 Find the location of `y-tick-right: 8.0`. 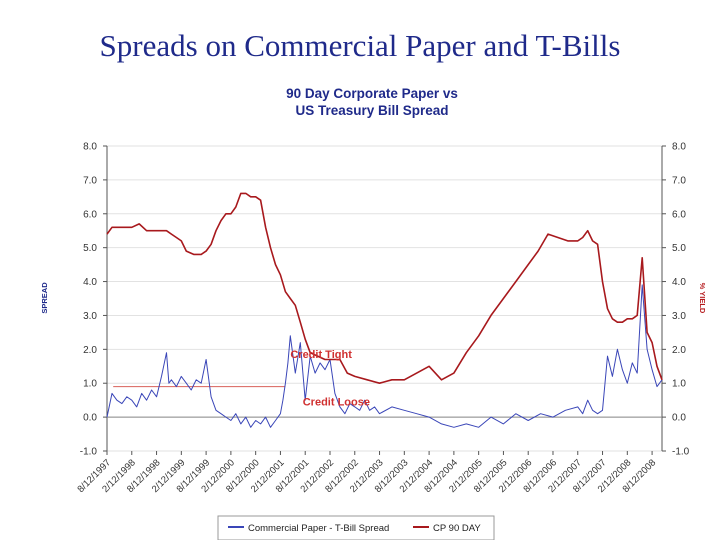

y-tick-right: 8.0 is located at coordinates (679, 147).